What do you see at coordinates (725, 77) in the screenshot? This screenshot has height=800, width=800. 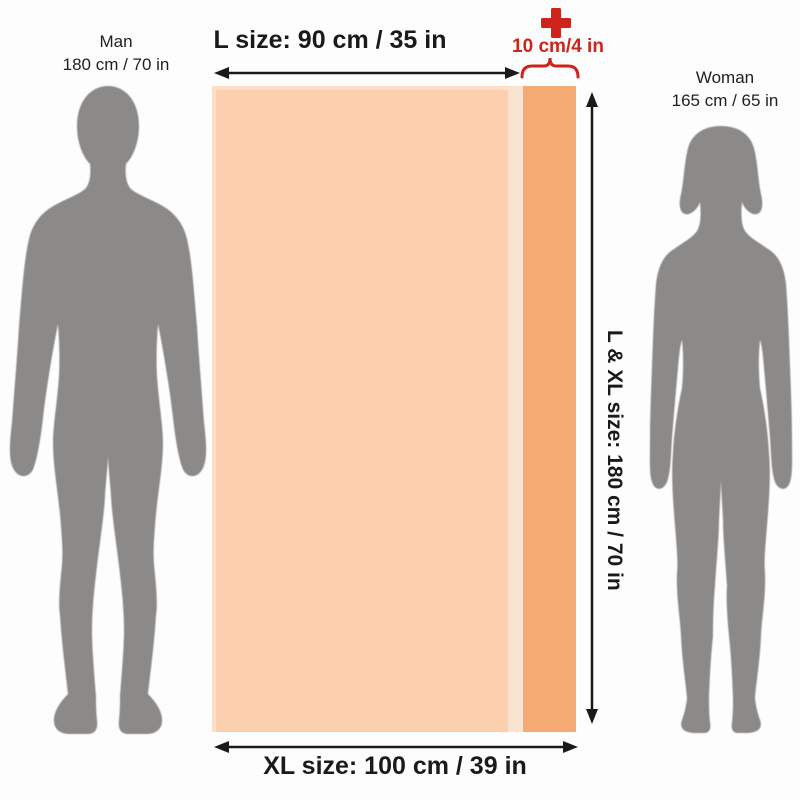 I see `woman-name: Woman` at bounding box center [725, 77].